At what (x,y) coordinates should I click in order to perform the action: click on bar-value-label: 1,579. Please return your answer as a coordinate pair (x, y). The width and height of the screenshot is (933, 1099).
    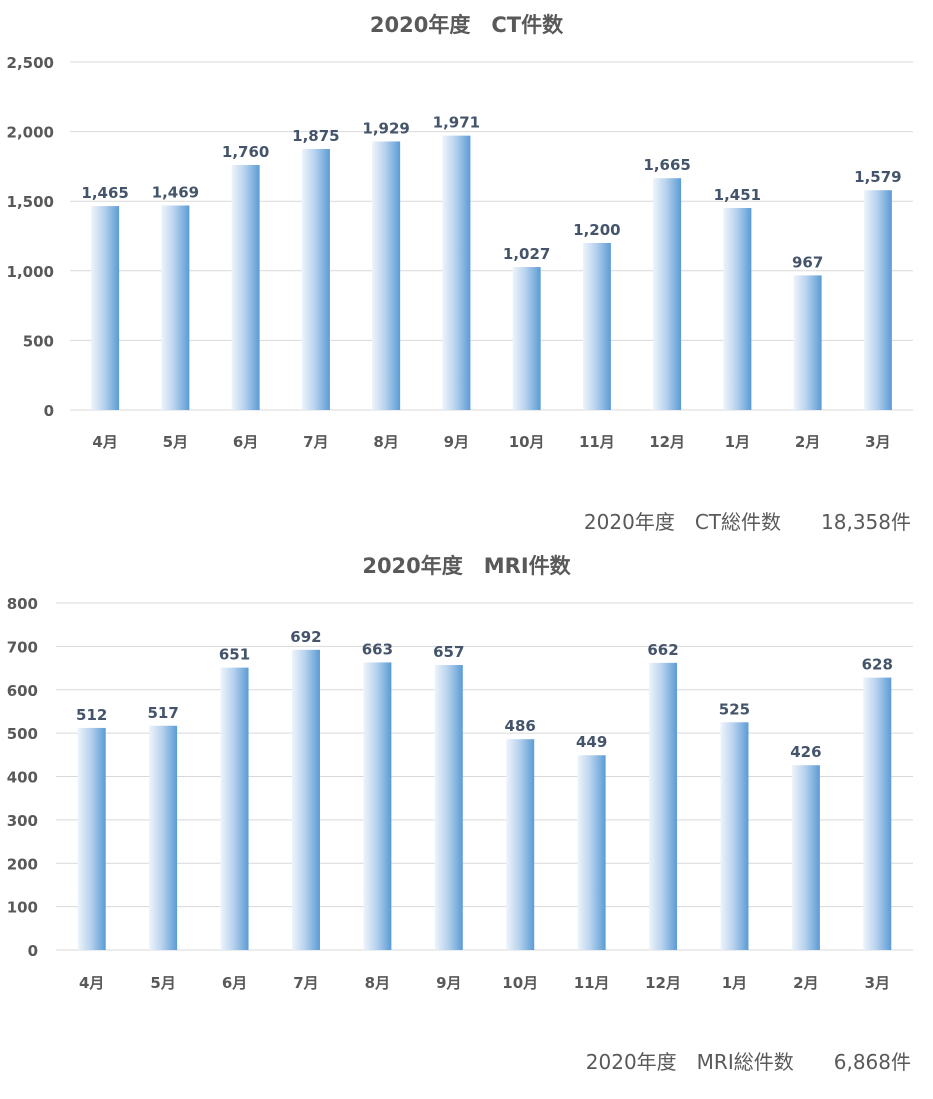
    Looking at the image, I should click on (877, 177).